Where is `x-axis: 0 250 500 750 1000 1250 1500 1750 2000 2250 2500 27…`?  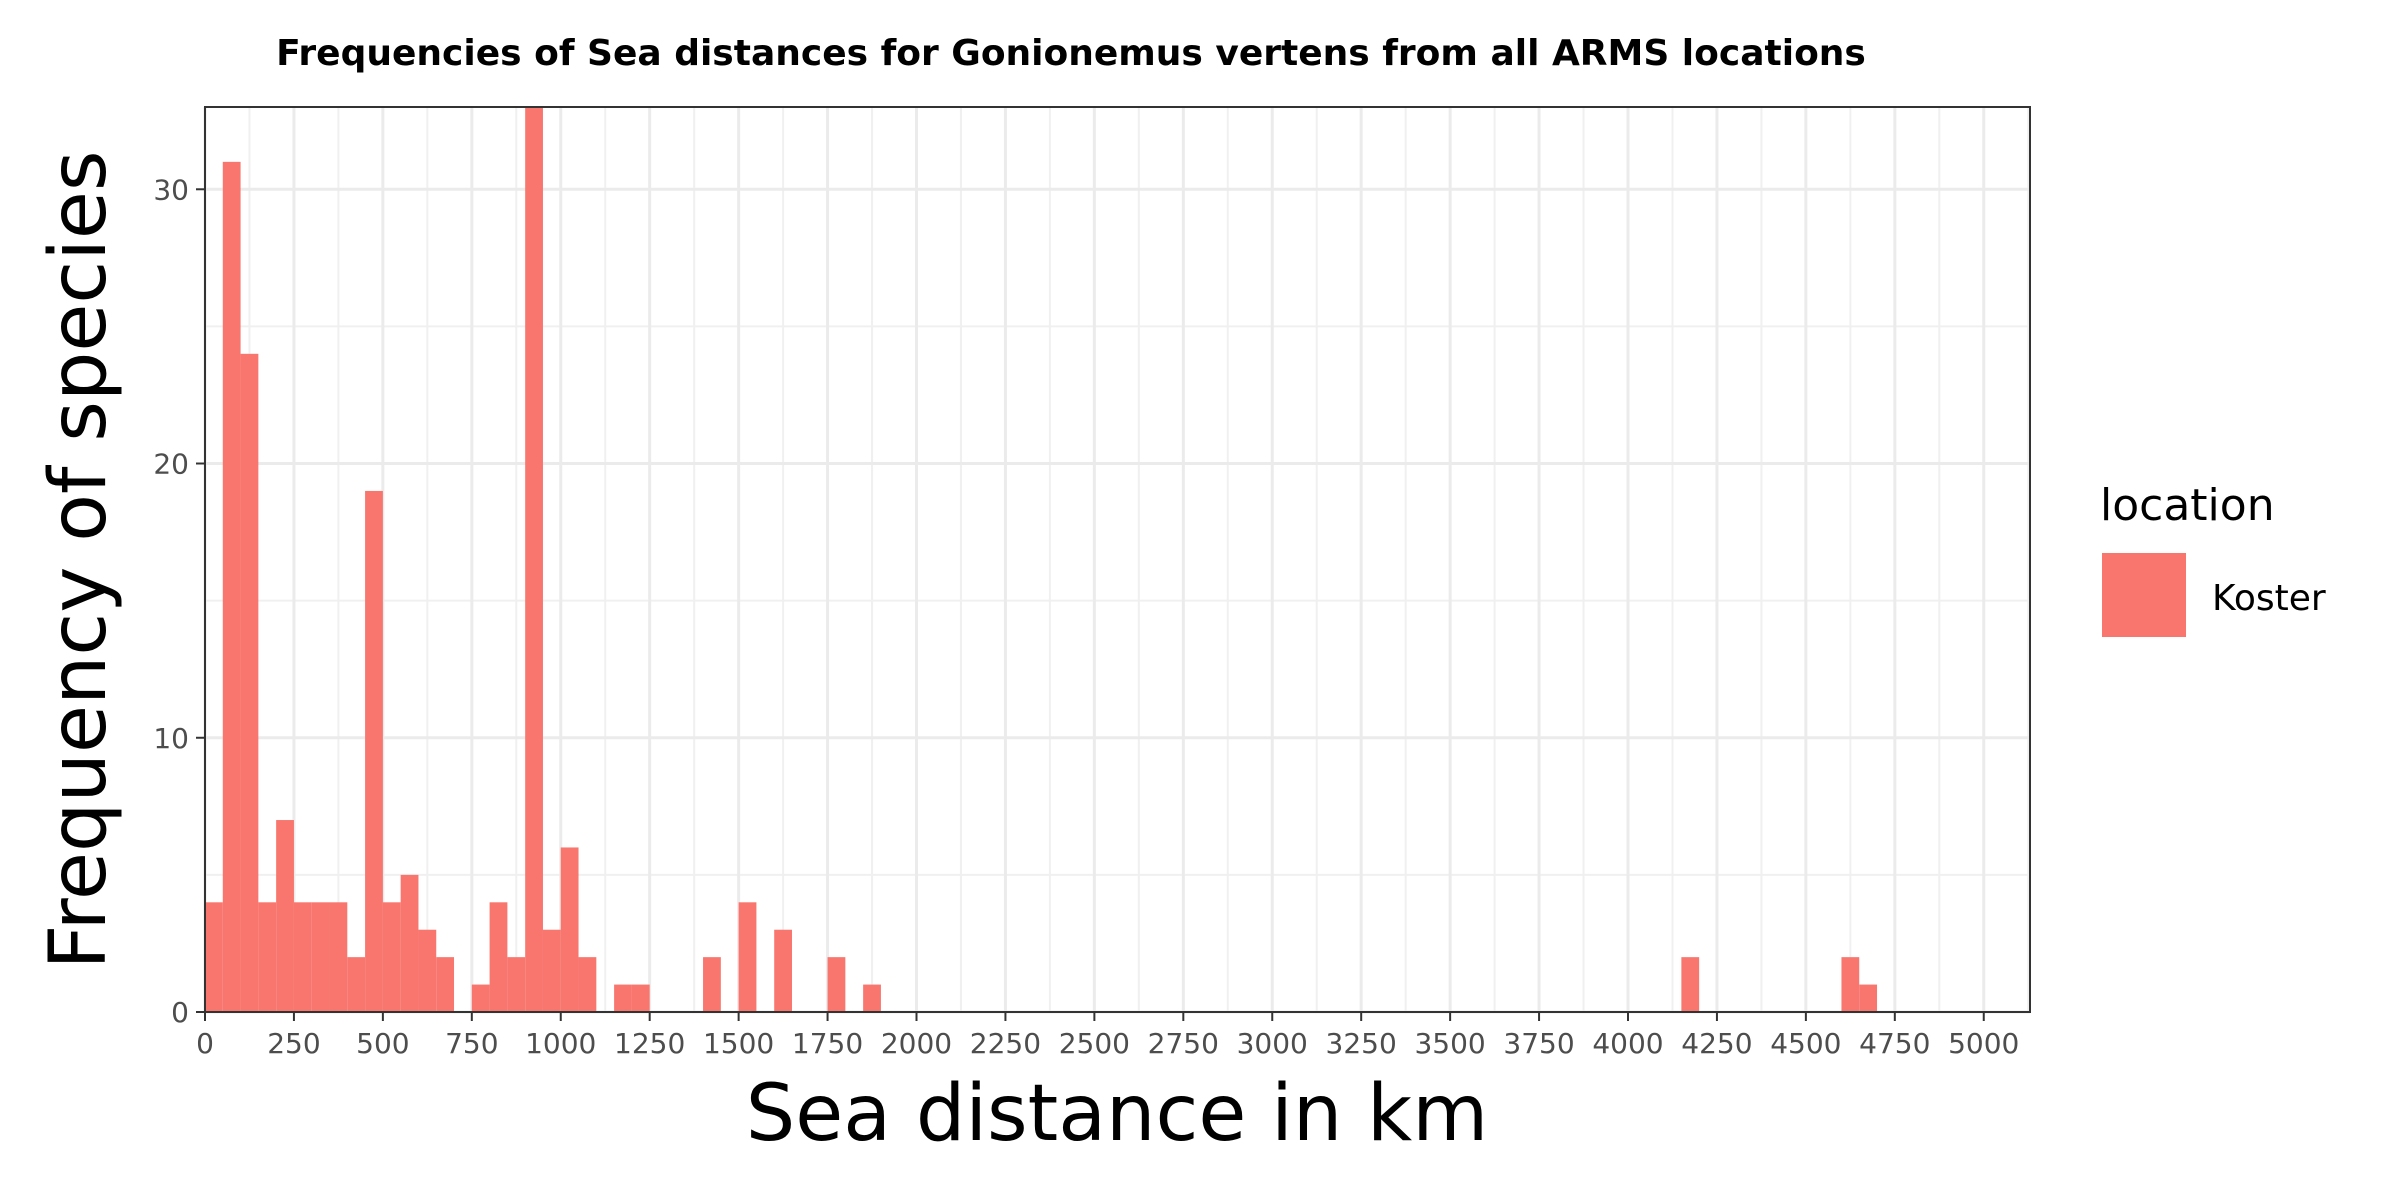
x-axis: 0 250 500 750 1000 1250 1500 1750 2000 2250 2500 27… is located at coordinates (1107, 1036).